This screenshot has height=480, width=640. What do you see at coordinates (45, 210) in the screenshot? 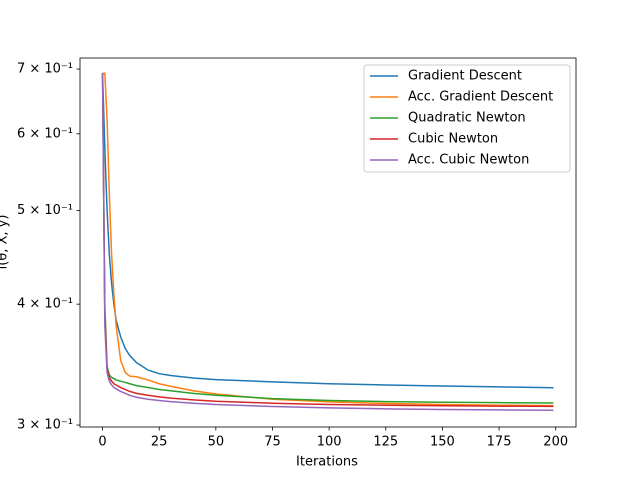
I see `y-tick-label: 5 × 10⁻¹` at bounding box center [45, 210].